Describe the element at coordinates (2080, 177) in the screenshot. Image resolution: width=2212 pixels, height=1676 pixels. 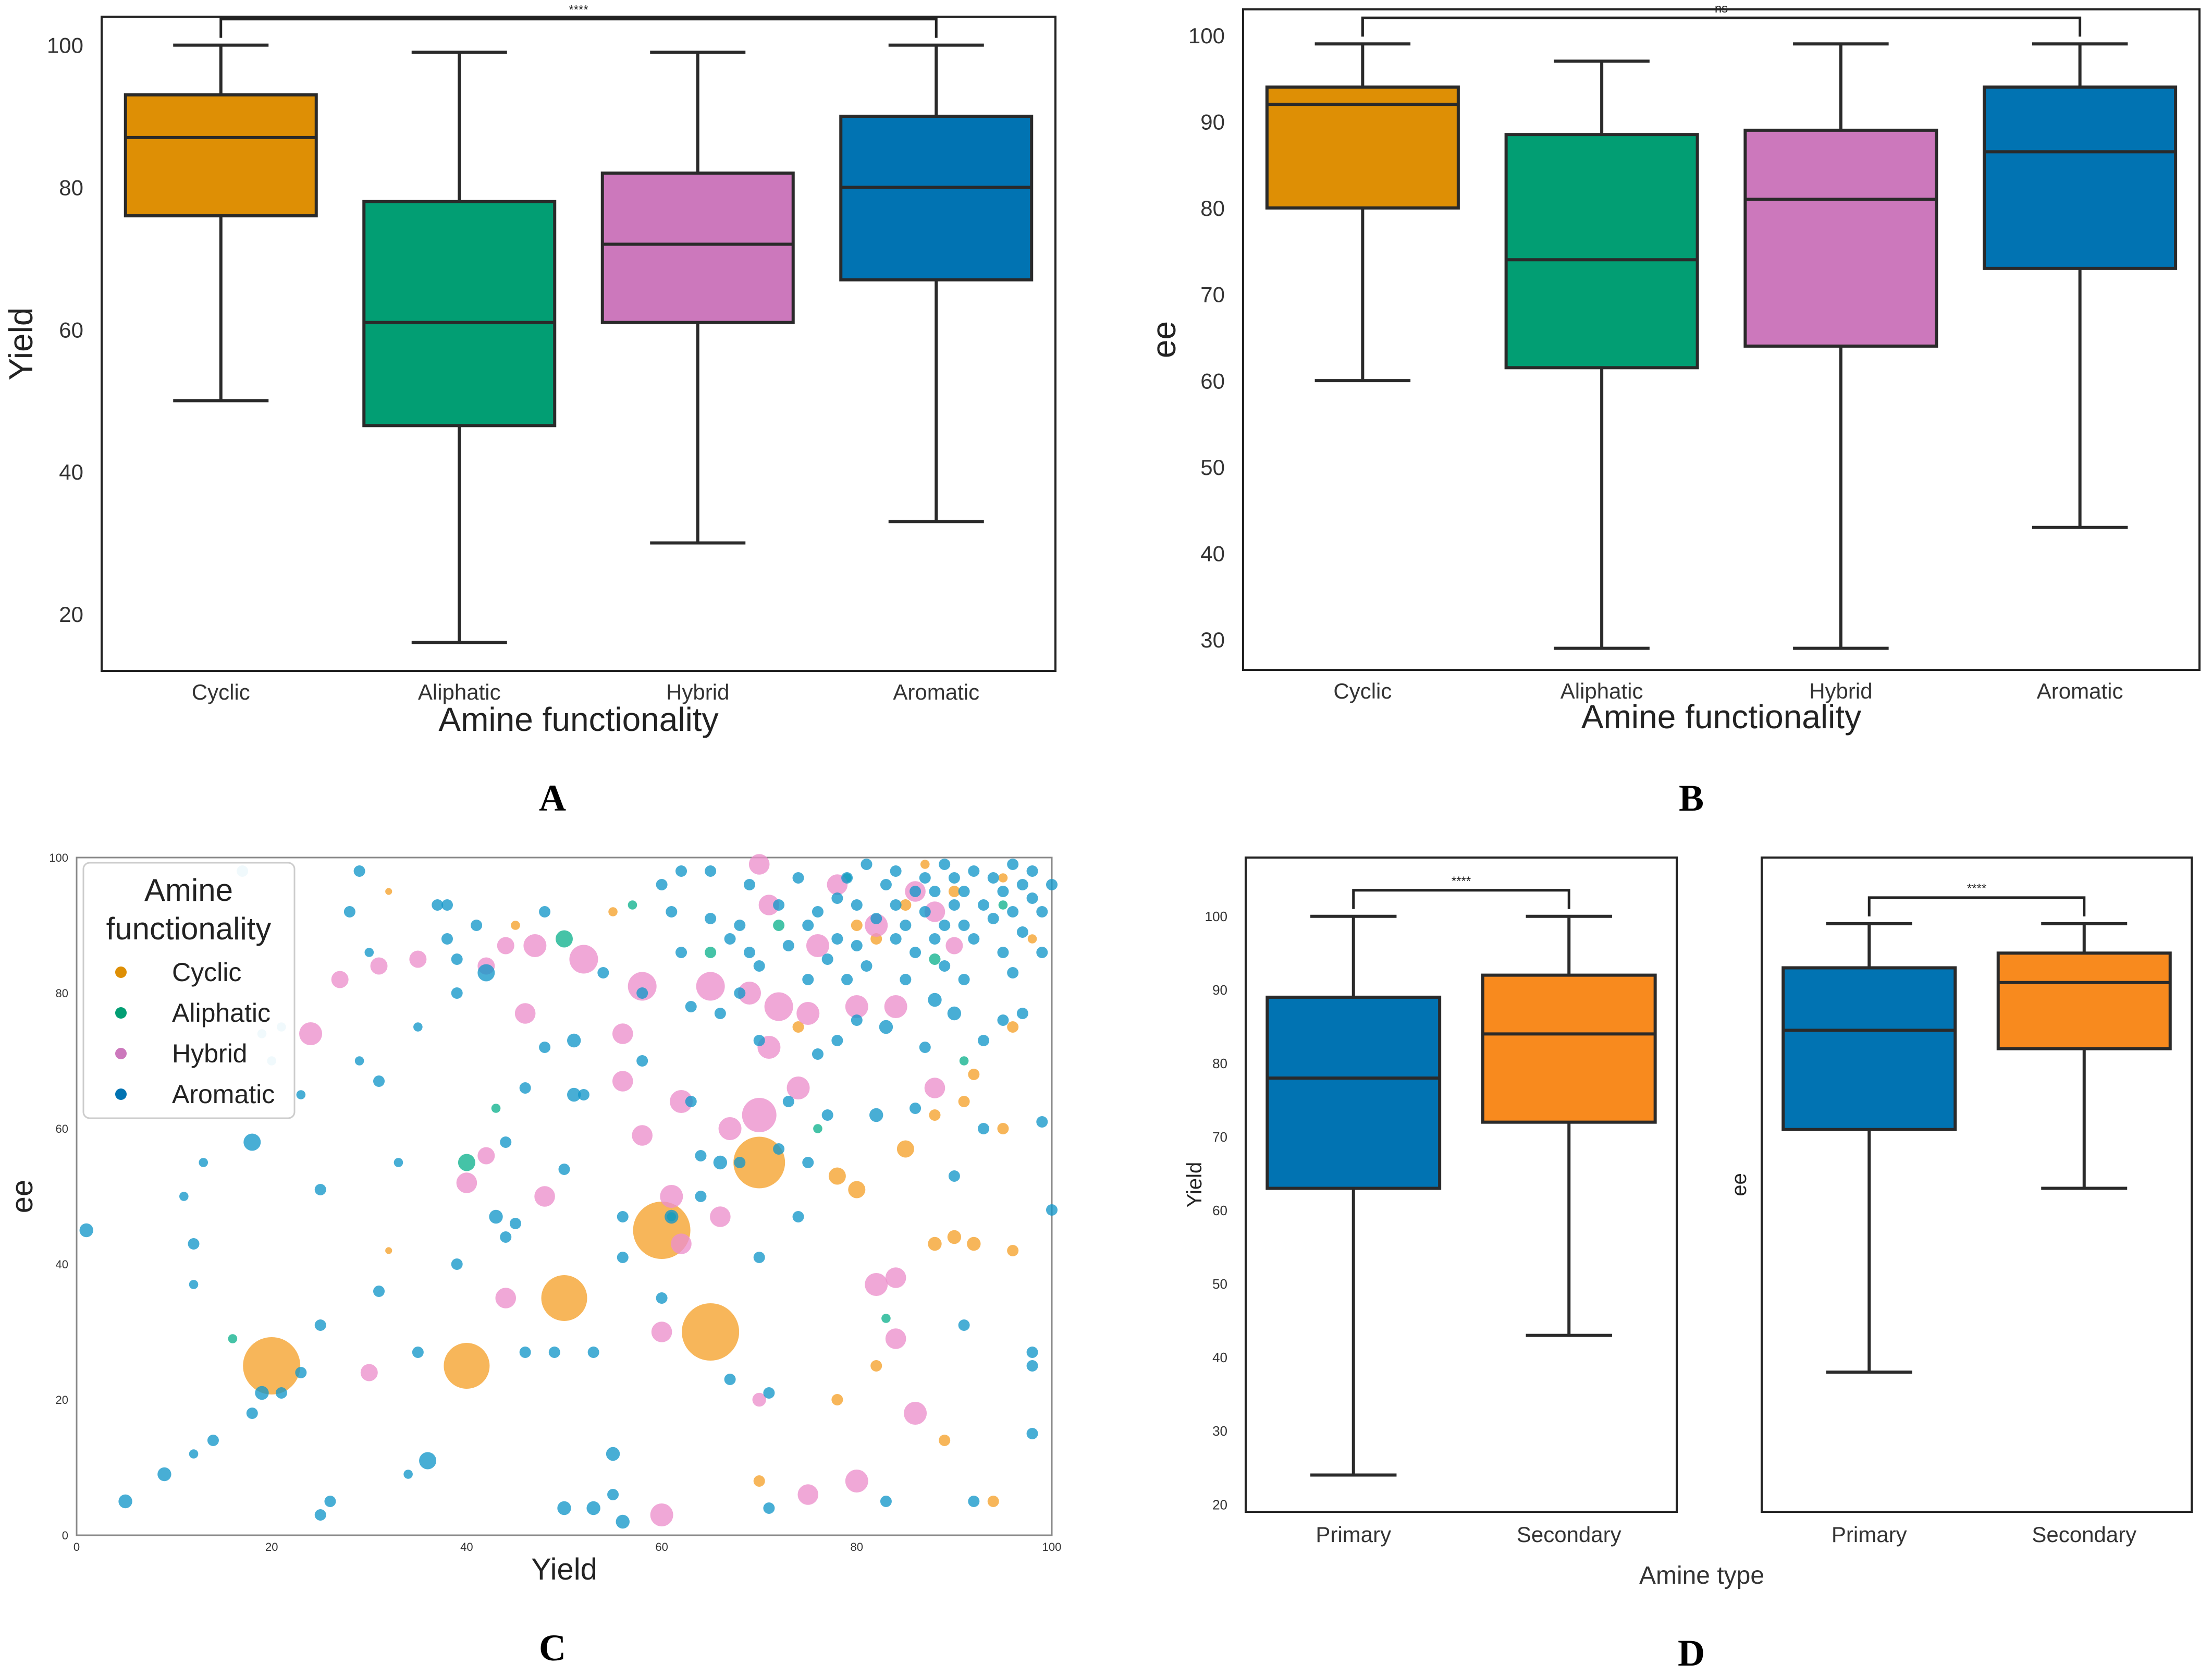
I see `box-aromatic` at that location.